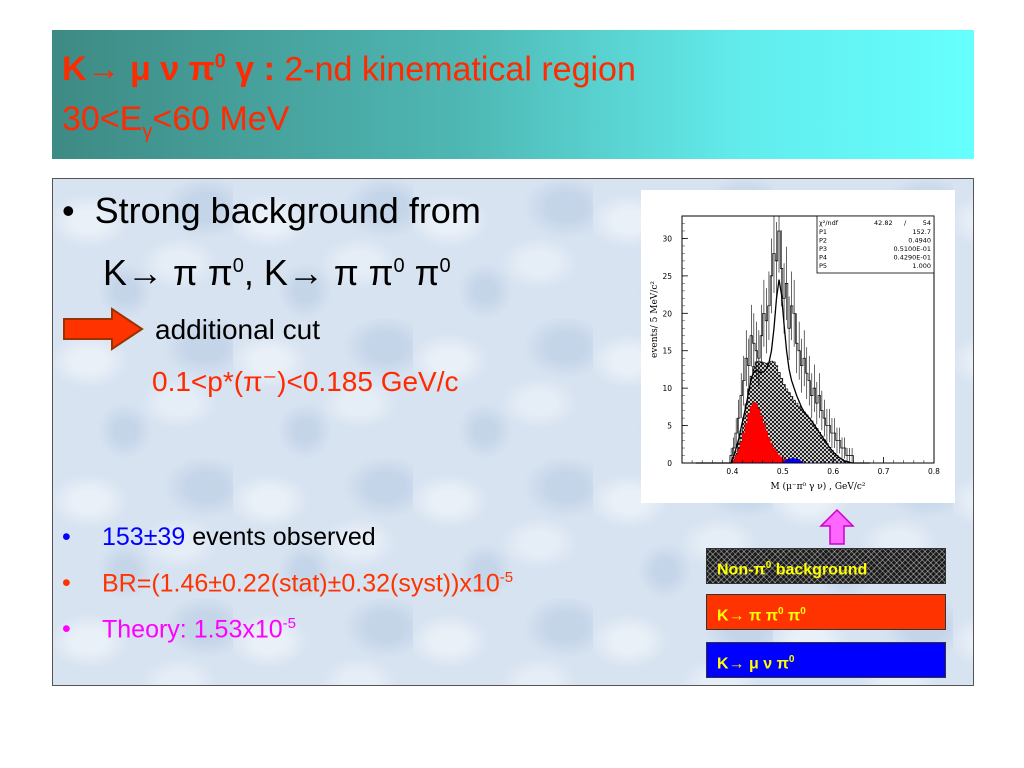 The width and height of the screenshot is (1024, 768). Describe the element at coordinates (823, 232) in the screenshot. I see `fit-param-name: P1` at that location.